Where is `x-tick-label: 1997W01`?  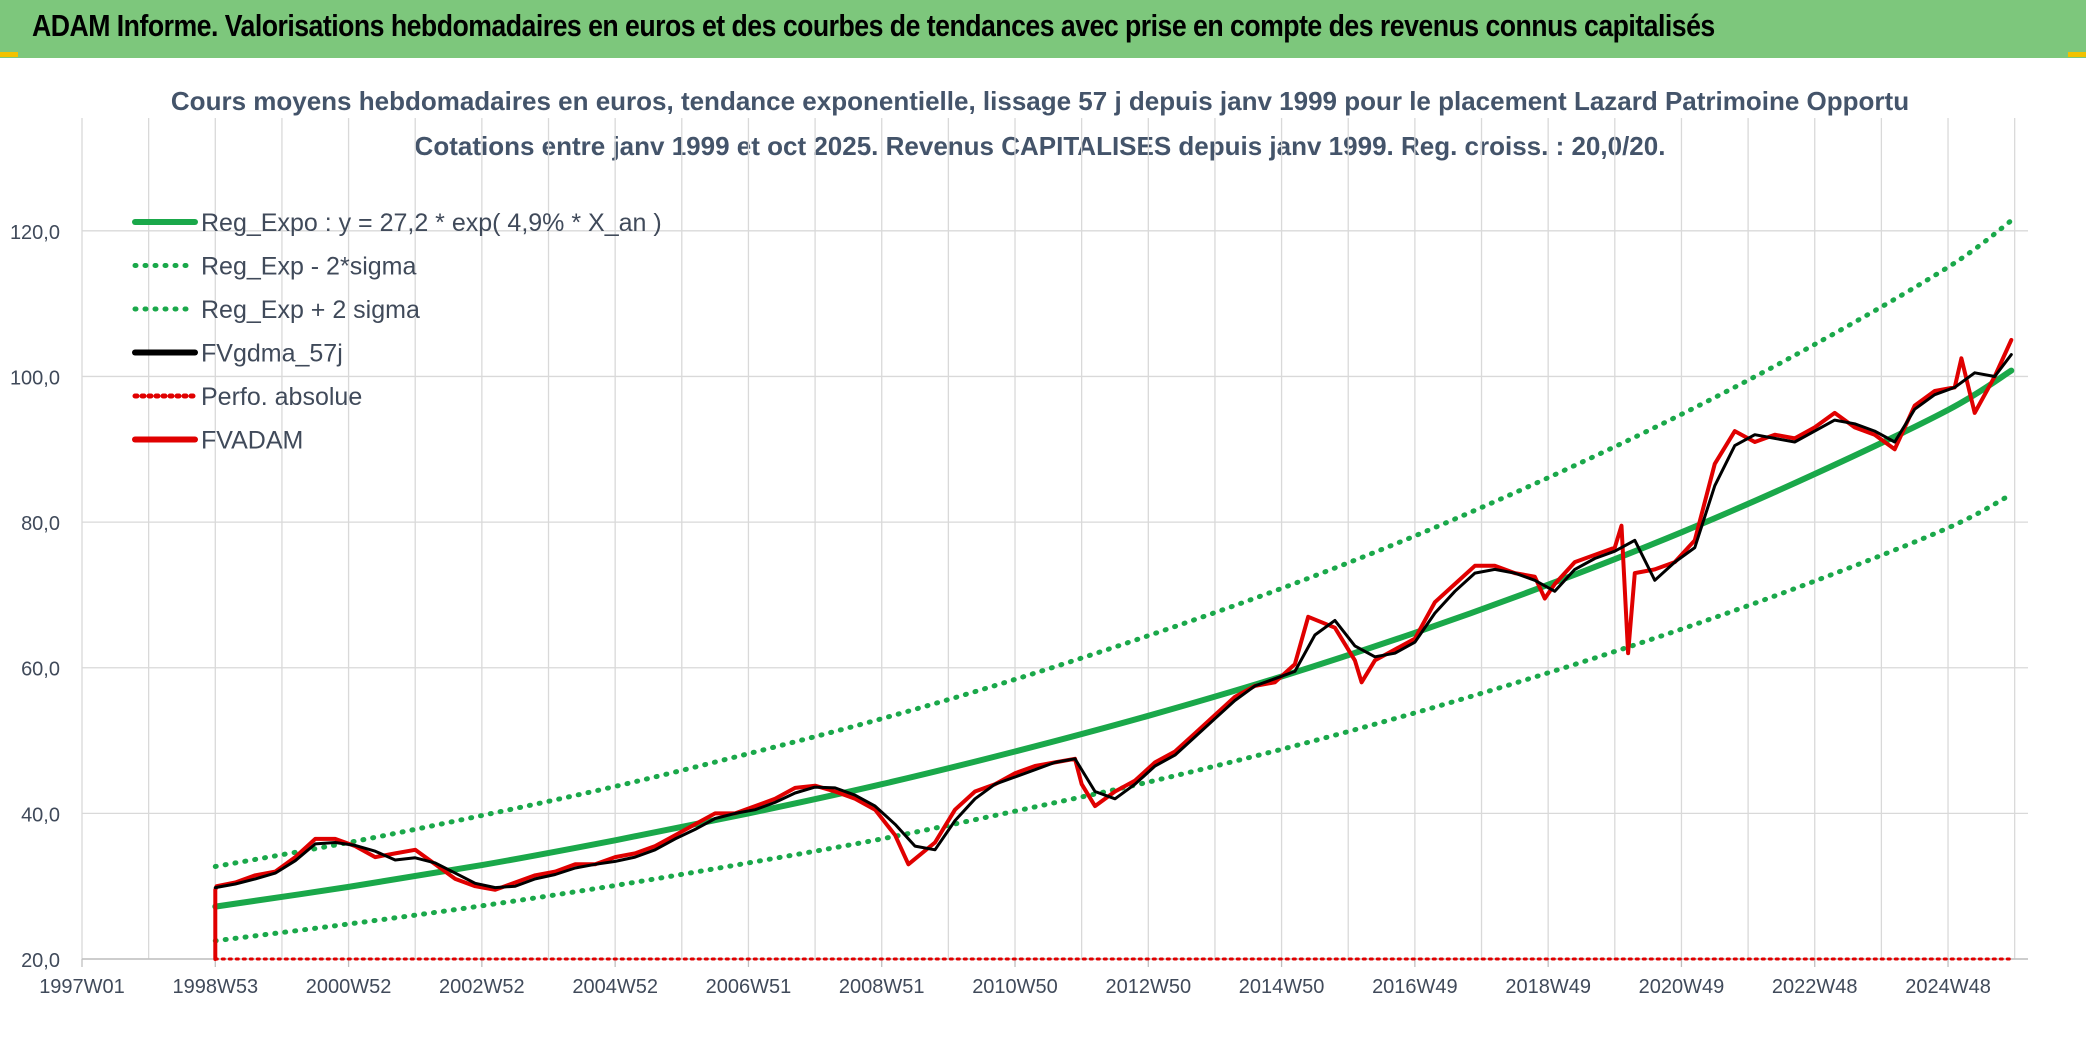 x-tick-label: 1997W01 is located at coordinates (82, 987).